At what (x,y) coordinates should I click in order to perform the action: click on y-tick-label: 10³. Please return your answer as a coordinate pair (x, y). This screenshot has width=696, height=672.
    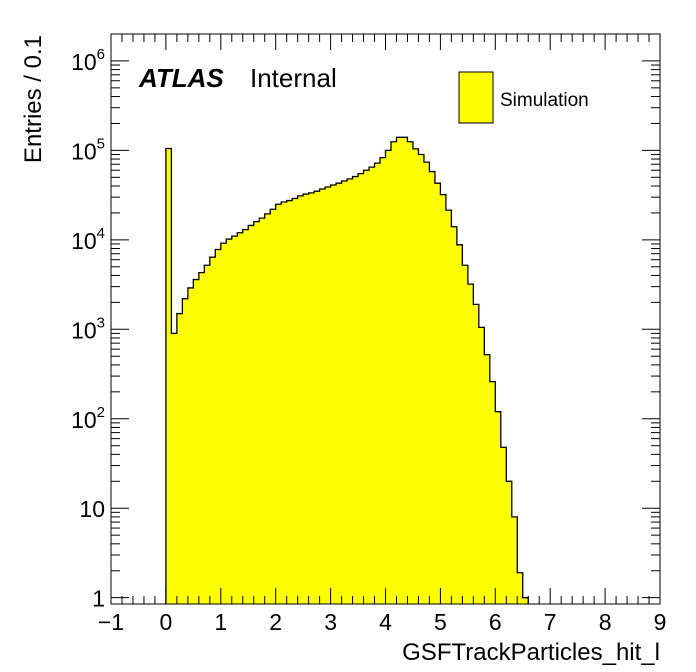
    Looking at the image, I should click on (88, 328).